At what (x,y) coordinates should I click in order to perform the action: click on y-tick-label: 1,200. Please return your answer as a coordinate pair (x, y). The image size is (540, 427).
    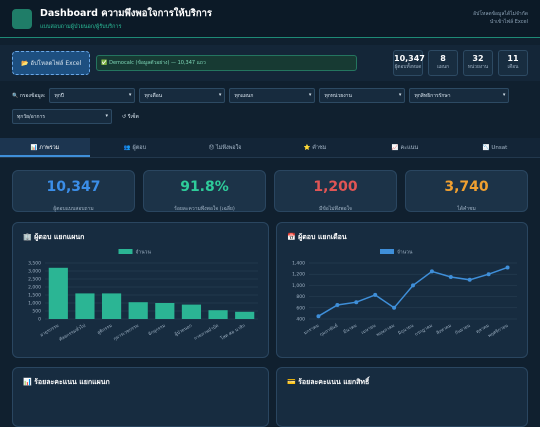
    Looking at the image, I should click on (298, 275).